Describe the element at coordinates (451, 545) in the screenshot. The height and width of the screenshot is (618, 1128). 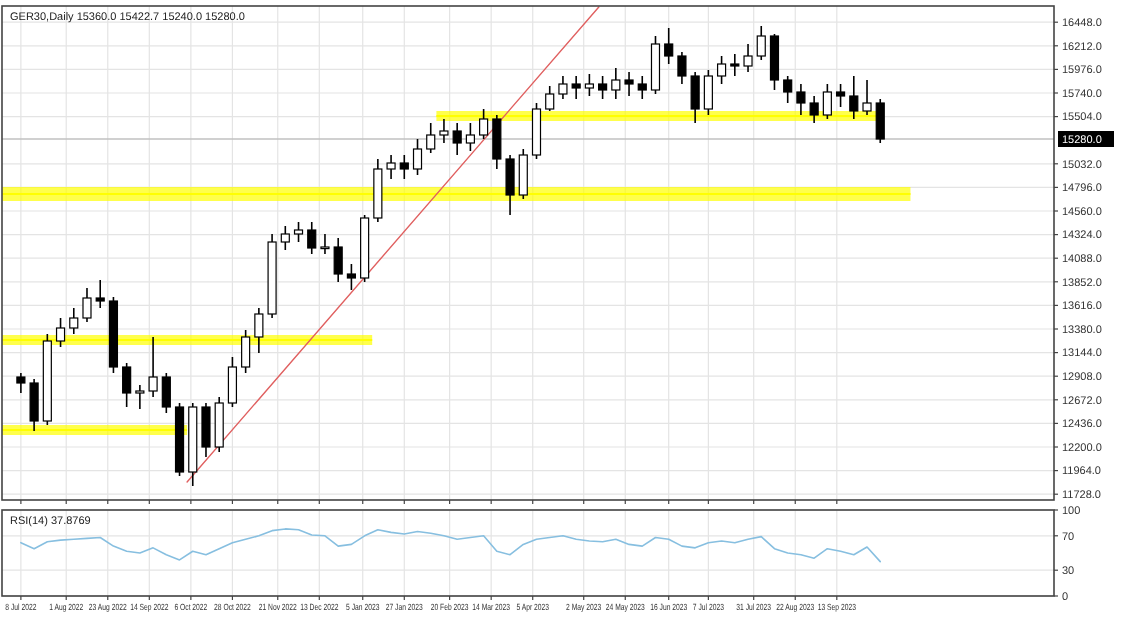
I see `line-series` at that location.